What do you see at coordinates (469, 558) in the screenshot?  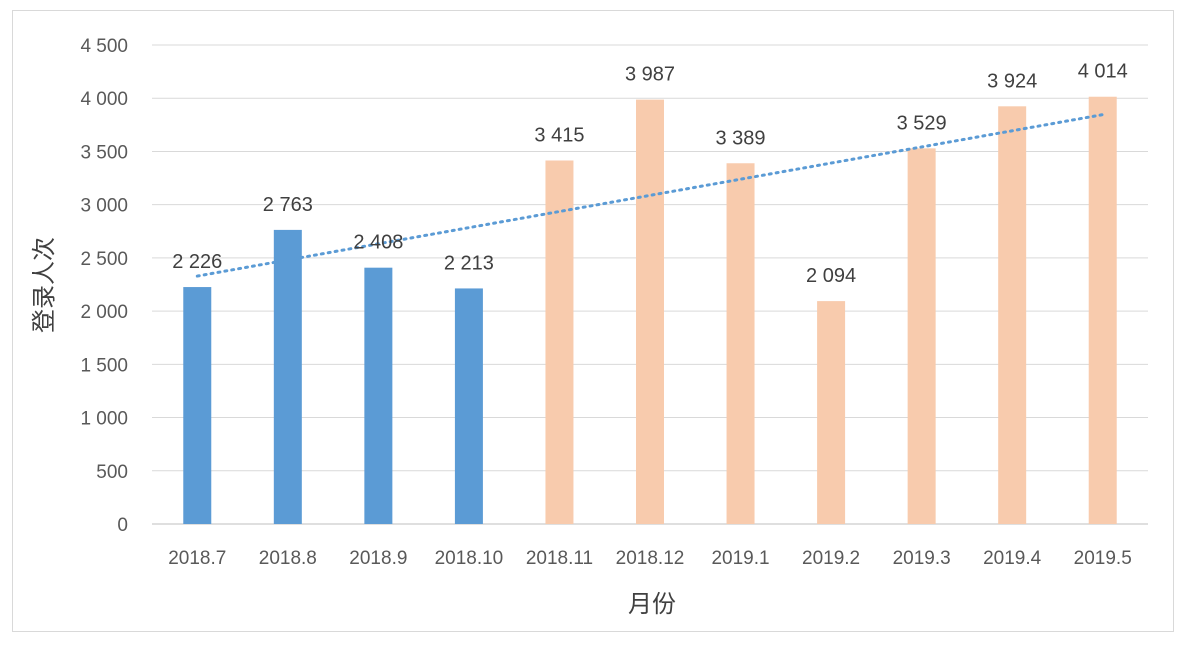 I see `x-tick-label: 2018.10` at bounding box center [469, 558].